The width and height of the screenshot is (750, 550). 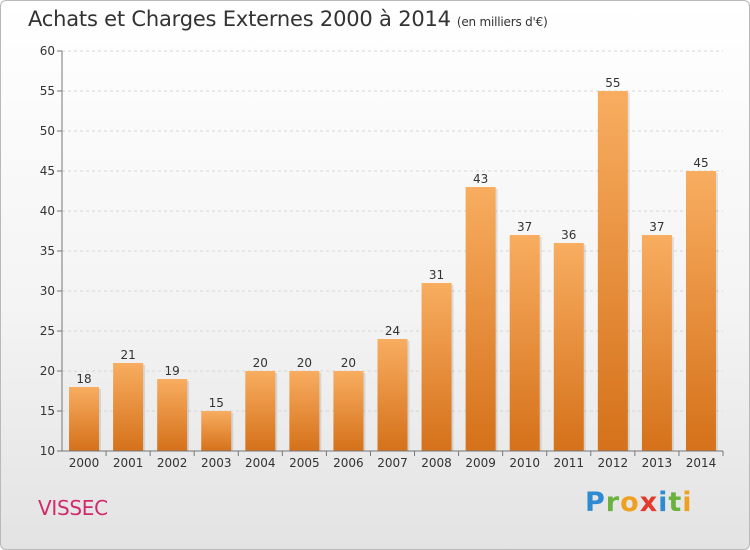 What do you see at coordinates (392, 395) in the screenshot?
I see `bar-2007` at bounding box center [392, 395].